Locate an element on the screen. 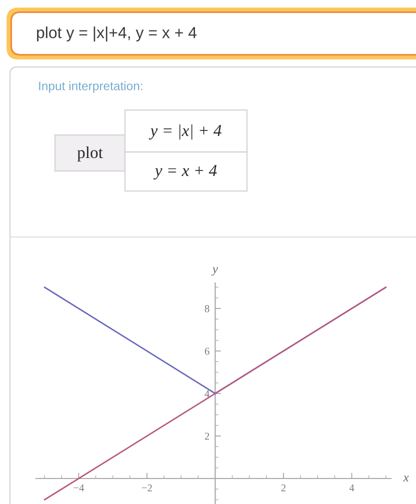 This screenshot has width=416, height=504. text: plot is located at coordinates (90, 154).